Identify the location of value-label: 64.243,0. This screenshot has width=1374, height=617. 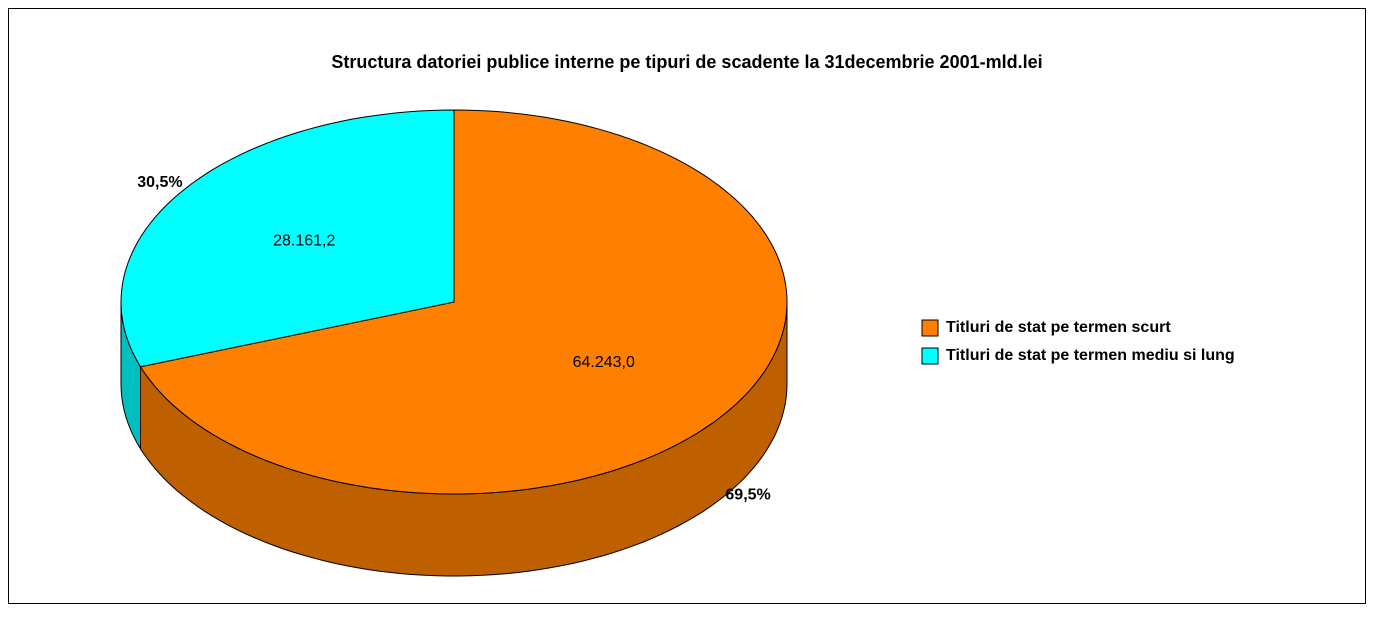
(604, 362).